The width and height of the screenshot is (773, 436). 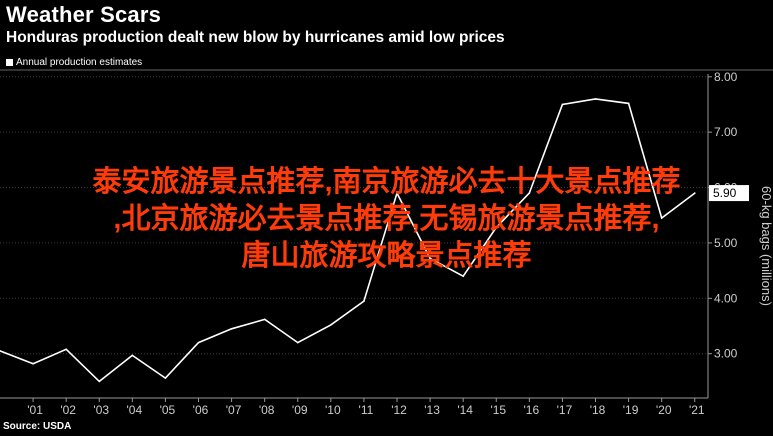 What do you see at coordinates (366, 410) in the screenshot?
I see `x-tick-label: '11` at bounding box center [366, 410].